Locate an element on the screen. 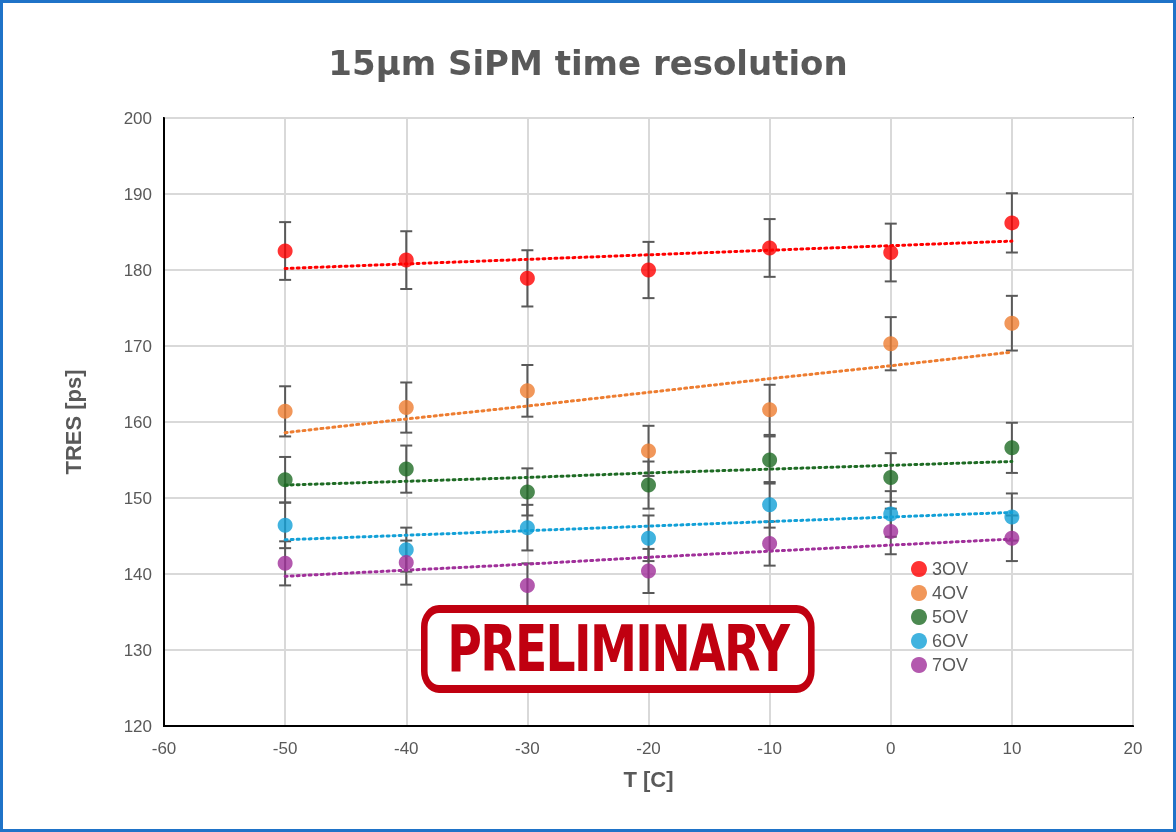  y-tick-label: 150 is located at coordinates (137, 498).